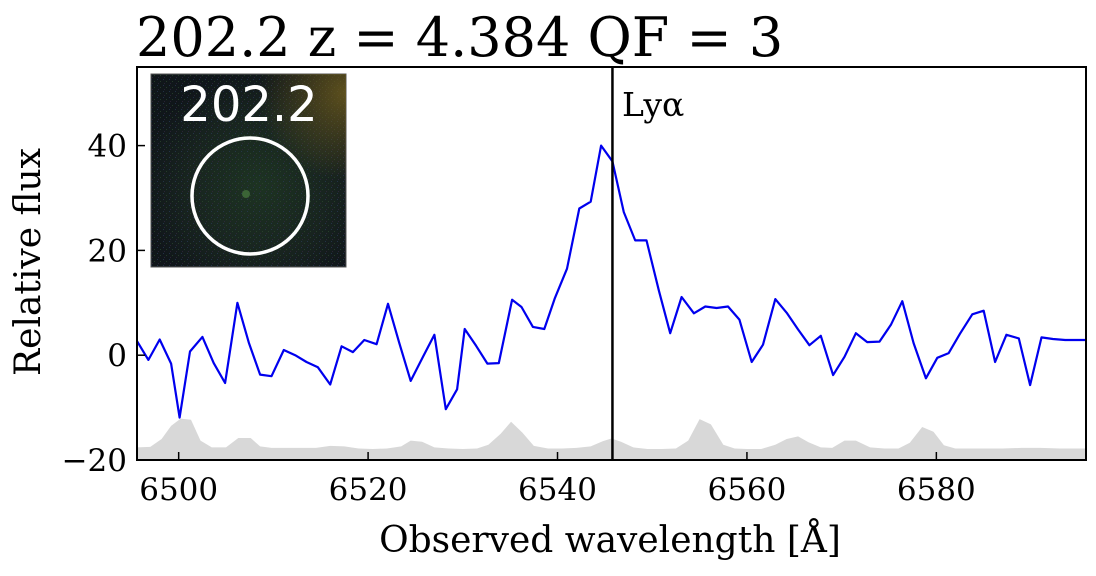 The height and width of the screenshot is (576, 1096). What do you see at coordinates (117, 356) in the screenshot?
I see `y-tick-label: 0` at bounding box center [117, 356].